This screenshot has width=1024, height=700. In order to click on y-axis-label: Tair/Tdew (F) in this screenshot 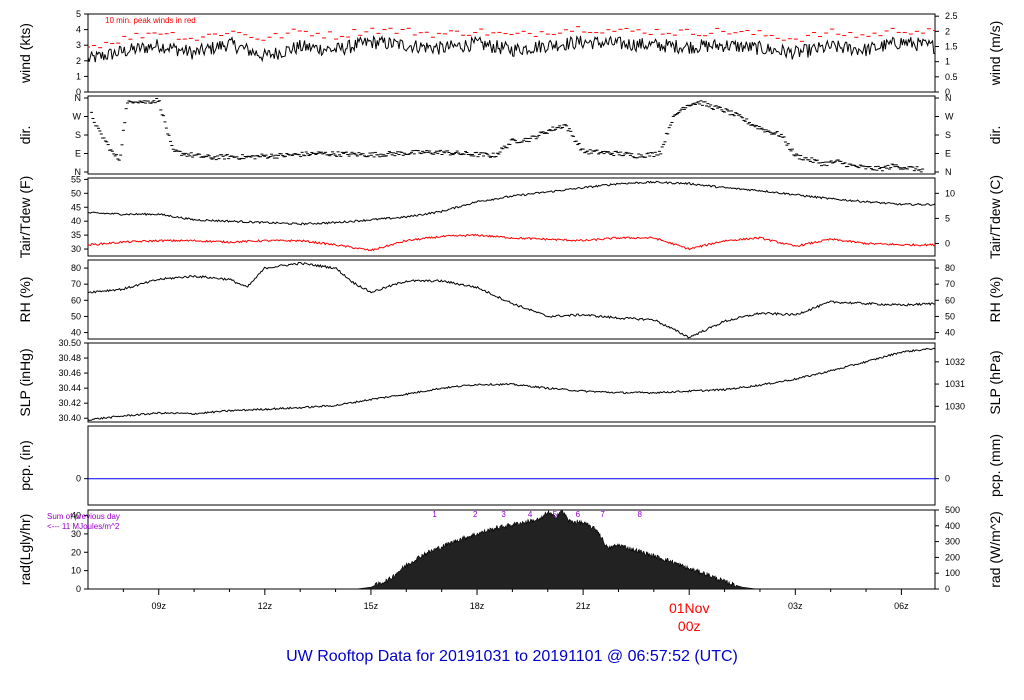, I will do `click(25, 217)`.